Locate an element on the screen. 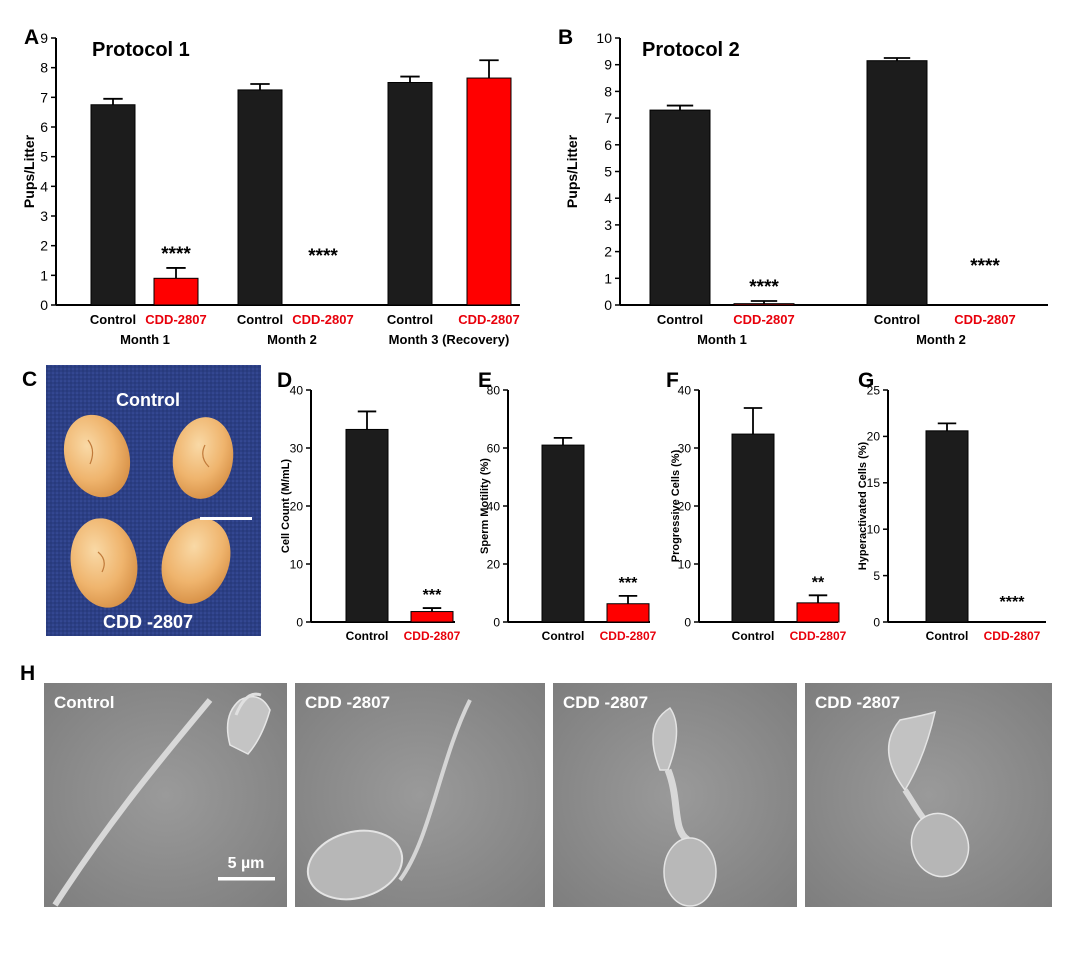 The width and height of the screenshot is (1080, 968). y-tick-label: 80 is located at coordinates (494, 390).